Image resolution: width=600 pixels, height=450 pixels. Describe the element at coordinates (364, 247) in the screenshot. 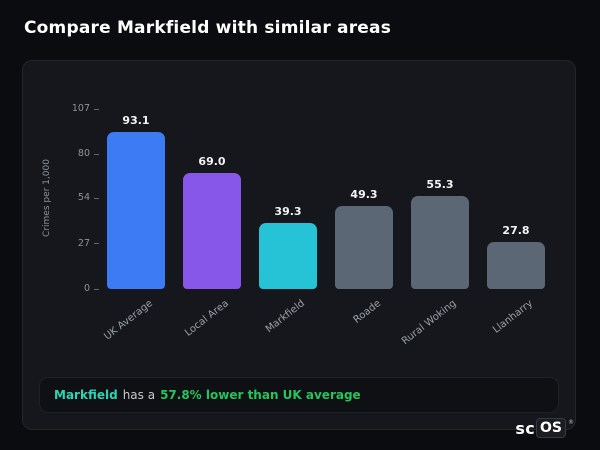

I see `bar-roade` at that location.